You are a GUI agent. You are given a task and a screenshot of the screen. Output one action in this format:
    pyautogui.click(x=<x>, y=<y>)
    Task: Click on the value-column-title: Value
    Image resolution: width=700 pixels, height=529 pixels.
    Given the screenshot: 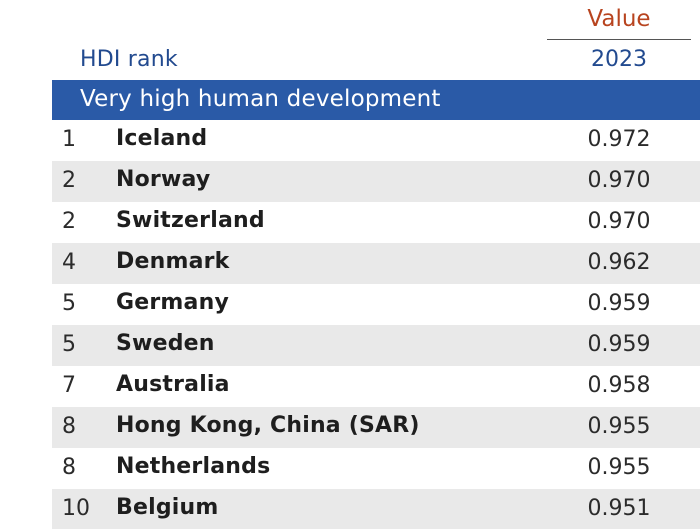 What is the action you would take?
    pyautogui.click(x=619, y=19)
    